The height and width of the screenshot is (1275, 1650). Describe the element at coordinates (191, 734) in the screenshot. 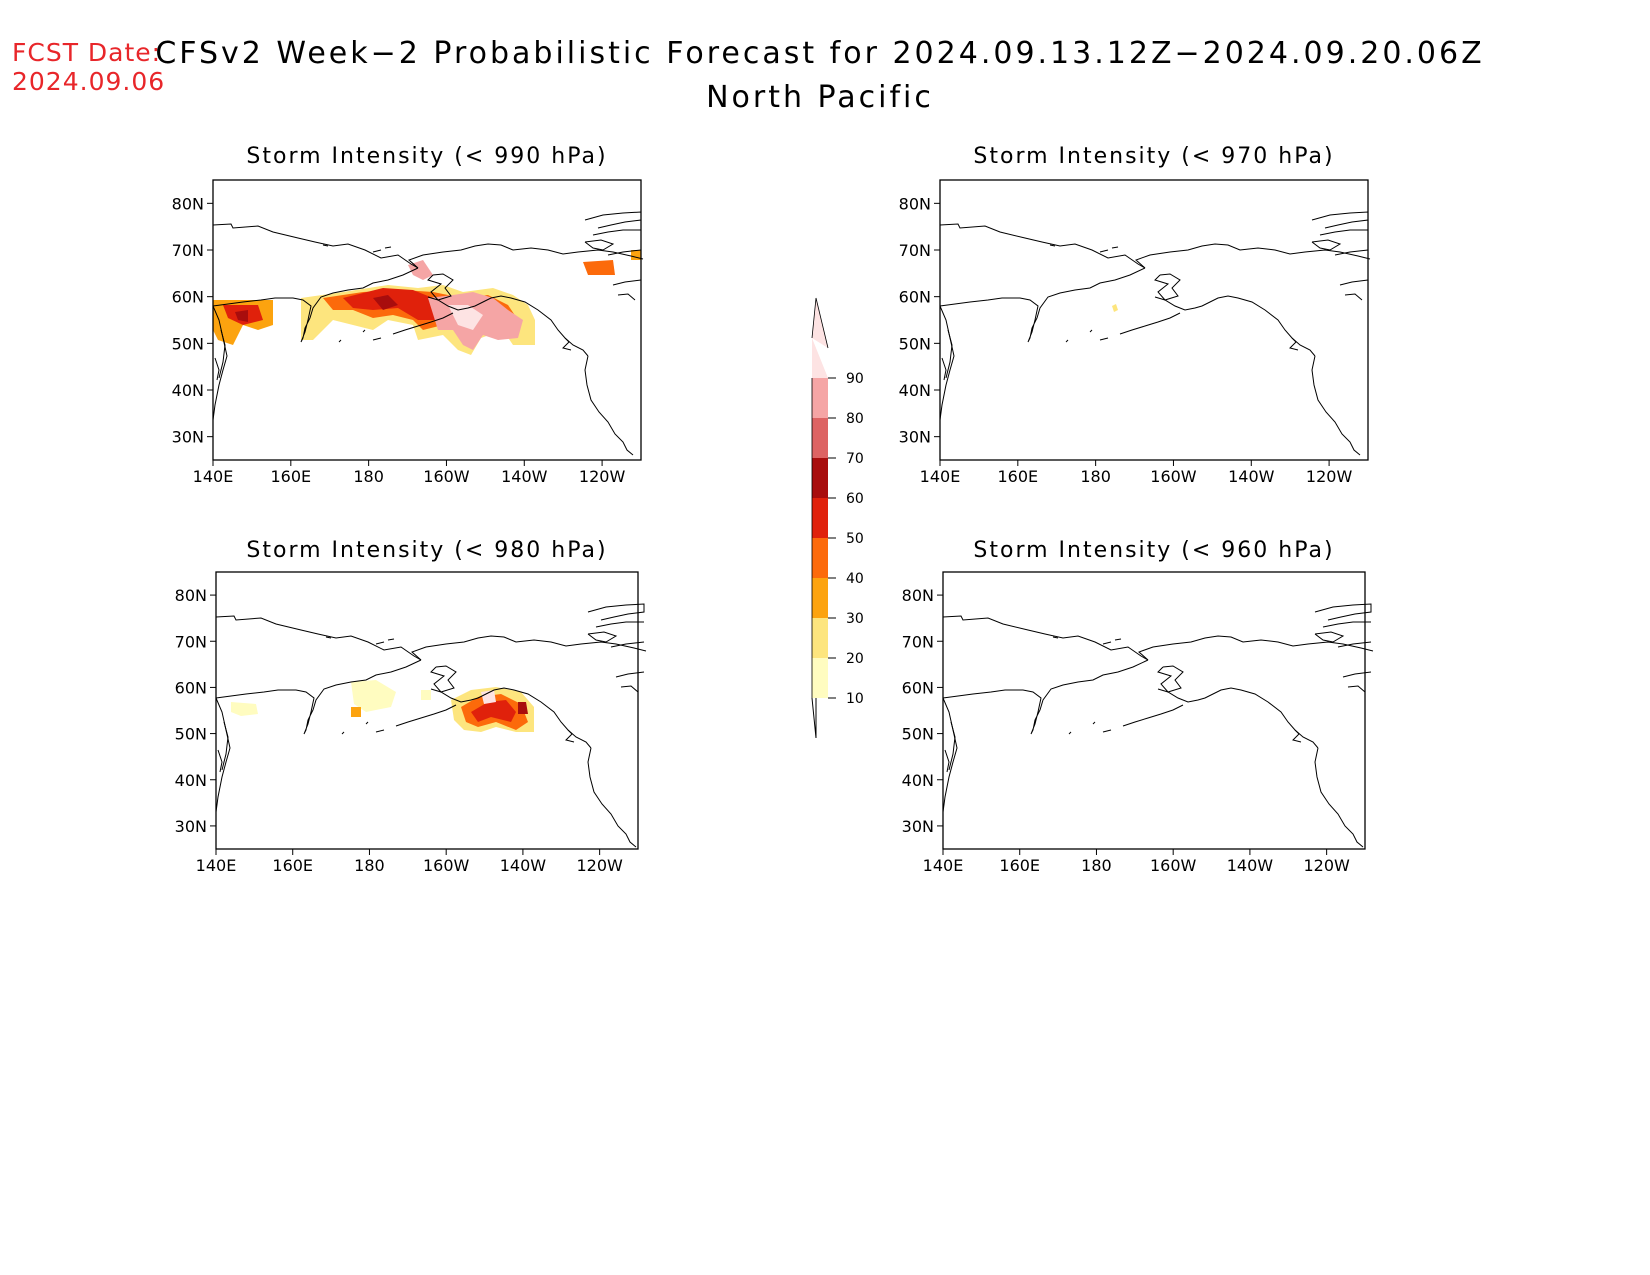

I see `lat-label-980: 50N` at that location.